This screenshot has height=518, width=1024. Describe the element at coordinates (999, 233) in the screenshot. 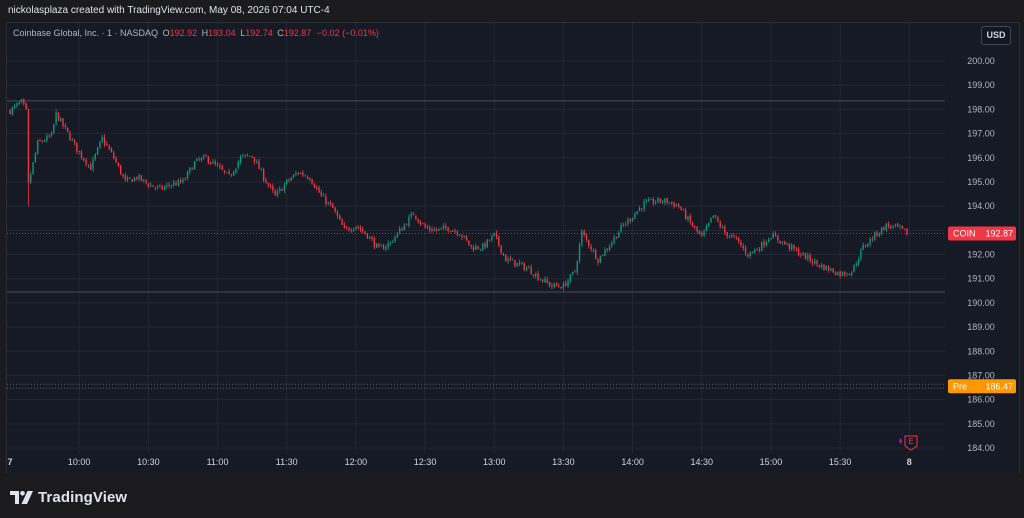

I see `coin-tag-value: 192.87` at that location.